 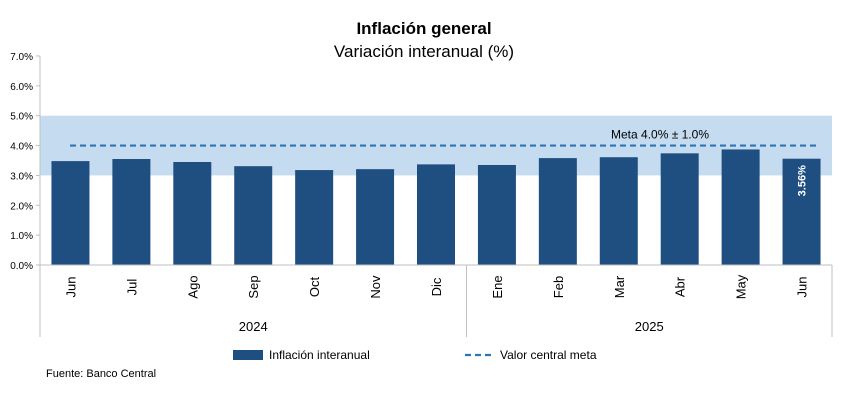 I want to click on x-tick-label: May, so click(x=741, y=286).